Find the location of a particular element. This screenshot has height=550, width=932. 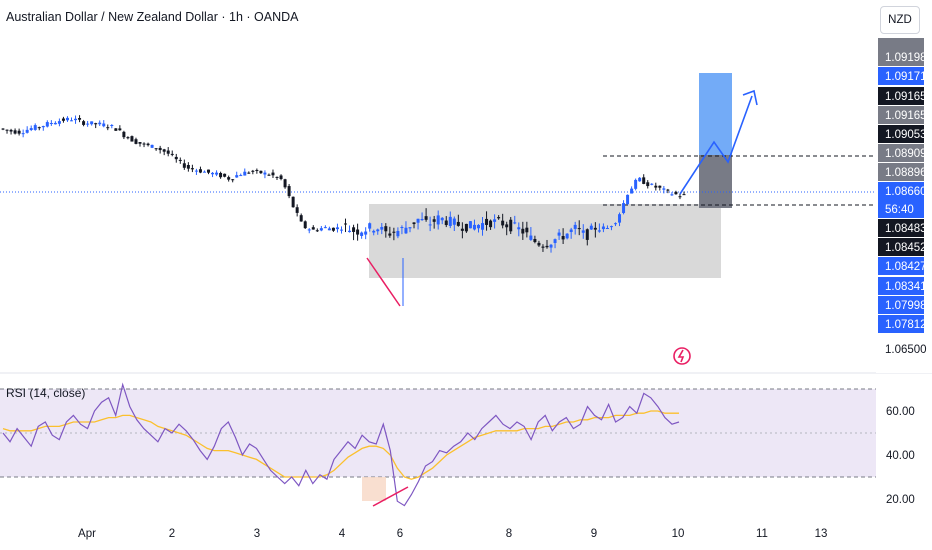

flash-icon is located at coordinates (682, 356).